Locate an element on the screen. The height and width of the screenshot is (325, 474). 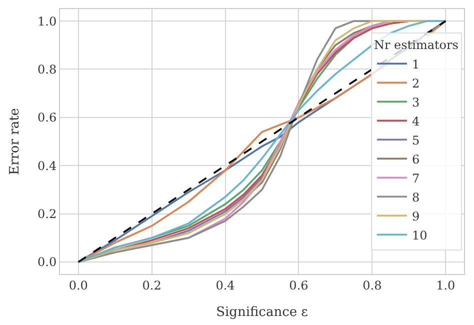
legend-label: 9 is located at coordinates (416, 216).